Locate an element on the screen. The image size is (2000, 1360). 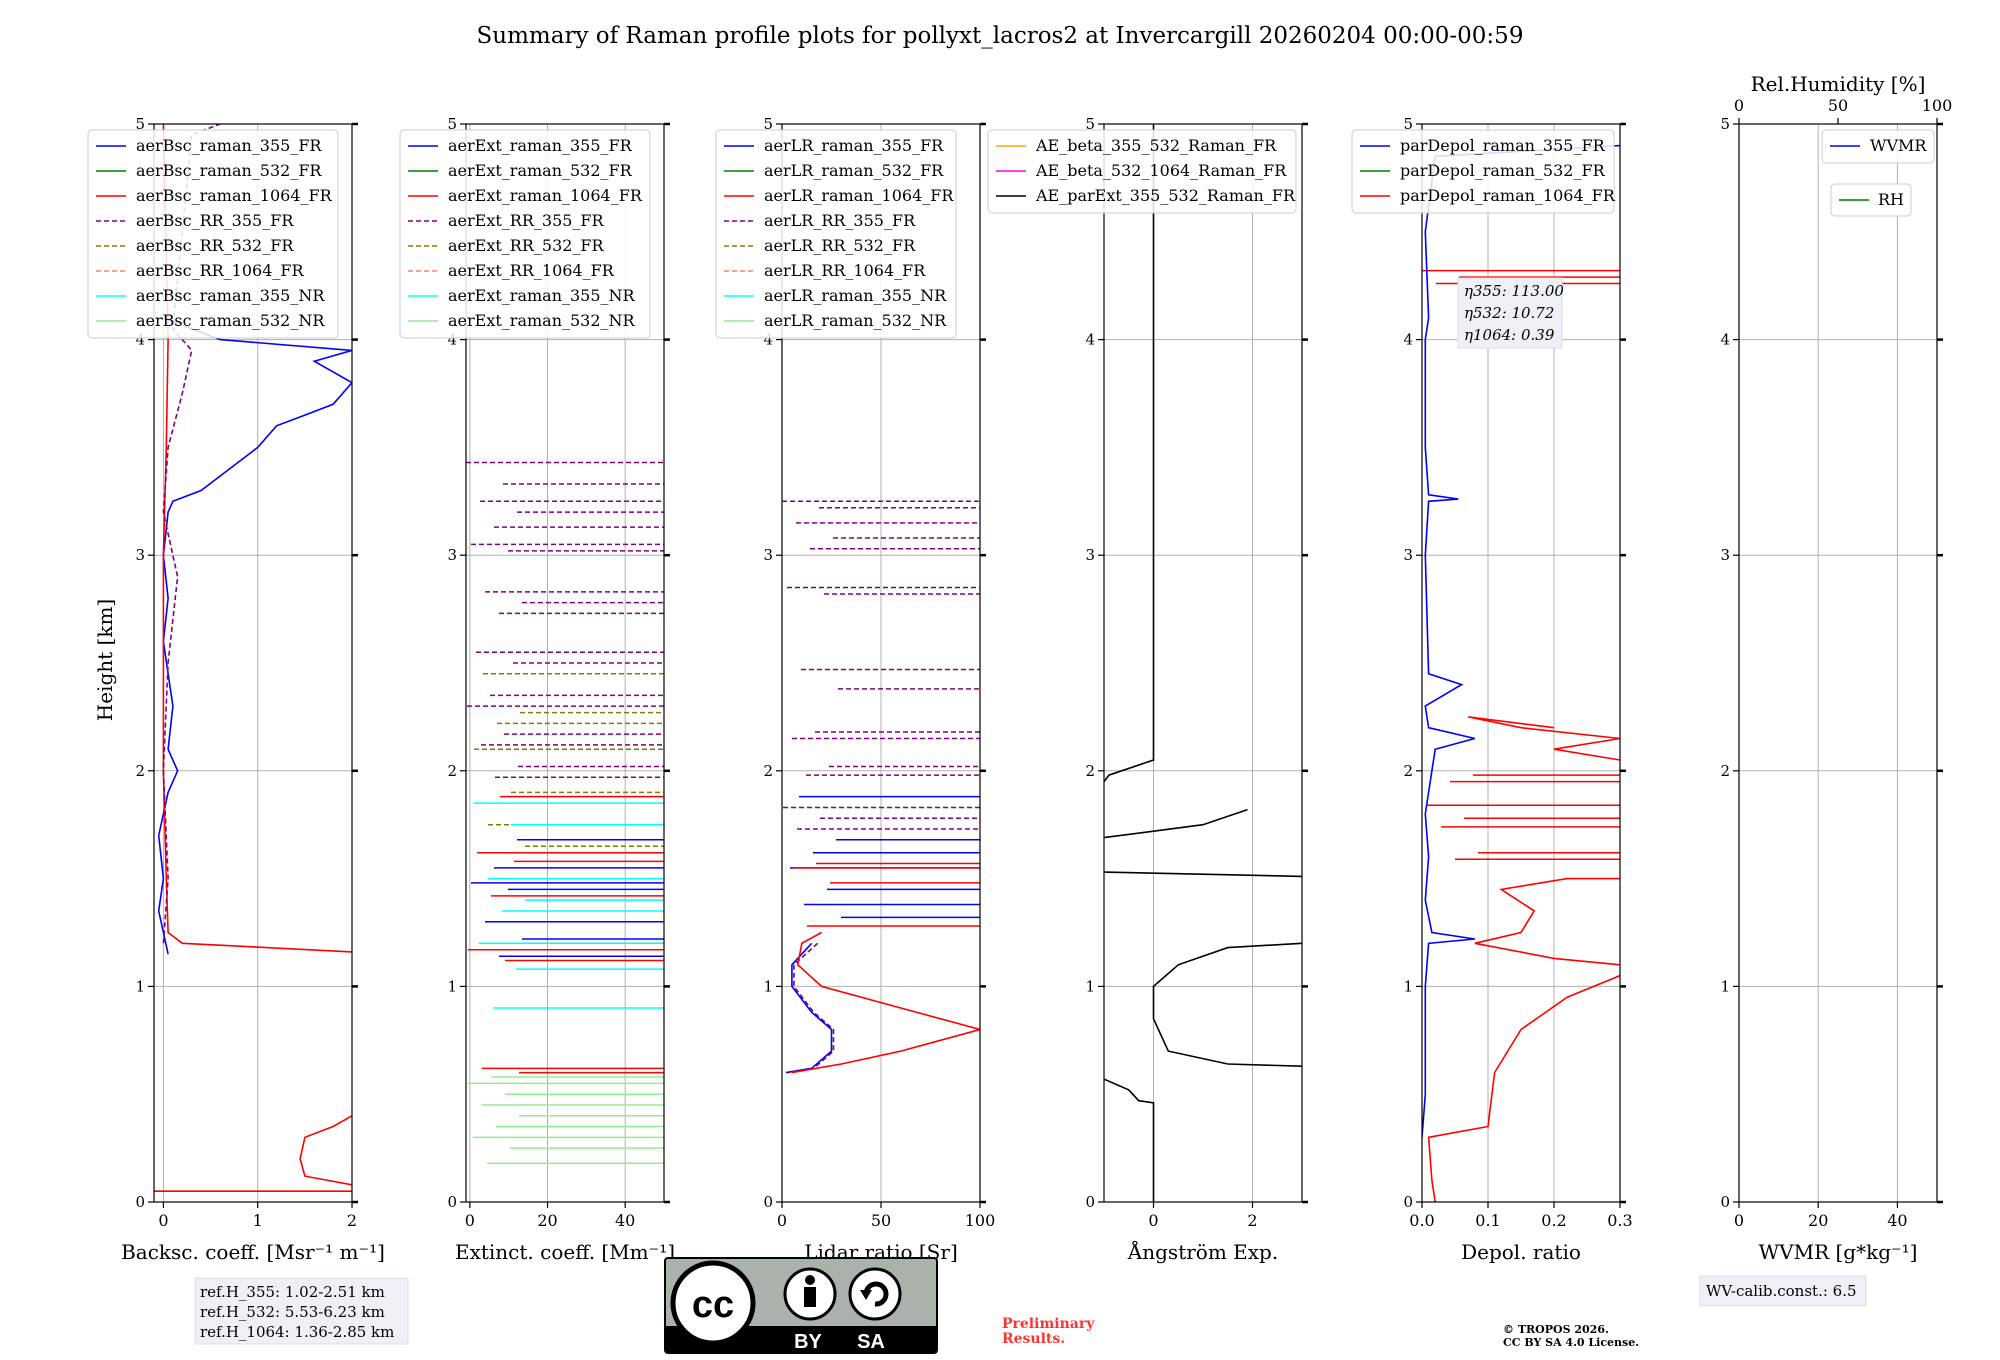
sa-label: SA is located at coordinates (871, 1342).